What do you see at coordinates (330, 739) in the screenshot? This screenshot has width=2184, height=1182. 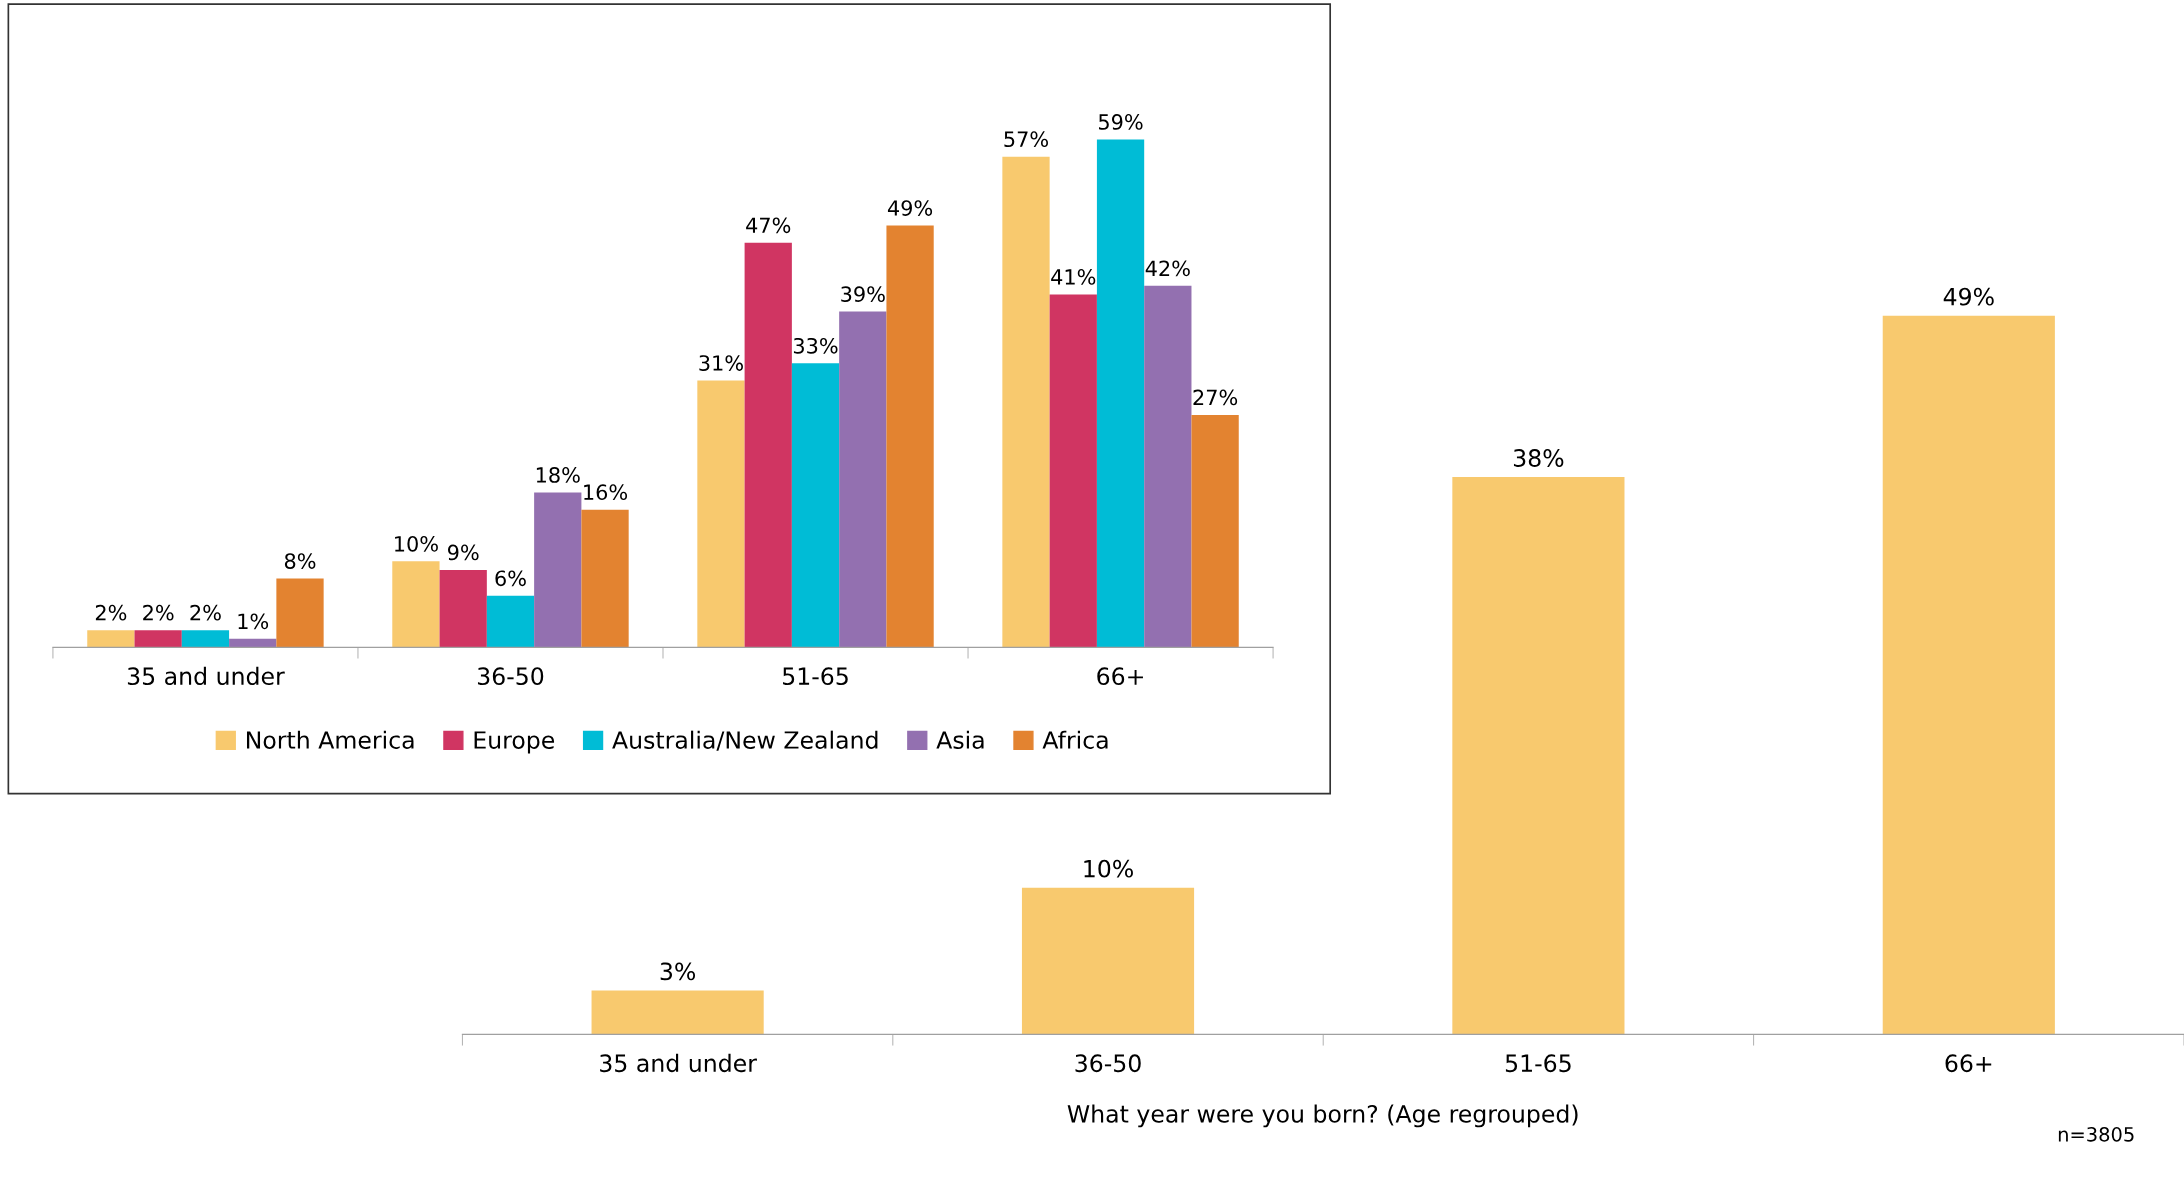 I see `legend-label: North America` at bounding box center [330, 739].